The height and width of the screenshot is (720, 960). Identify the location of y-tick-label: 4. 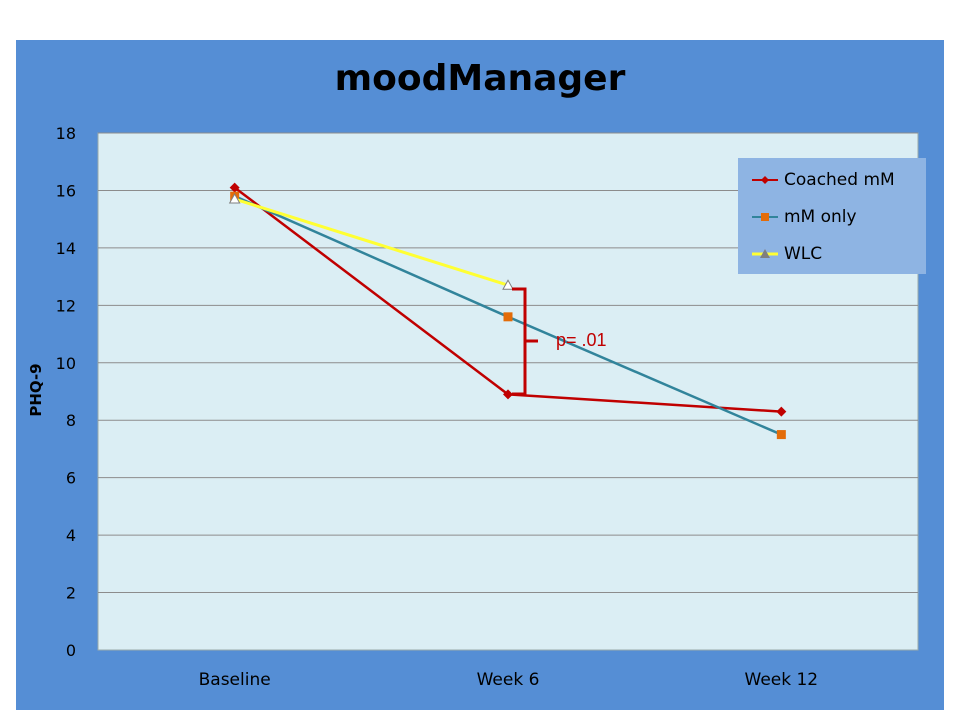
(71, 535).